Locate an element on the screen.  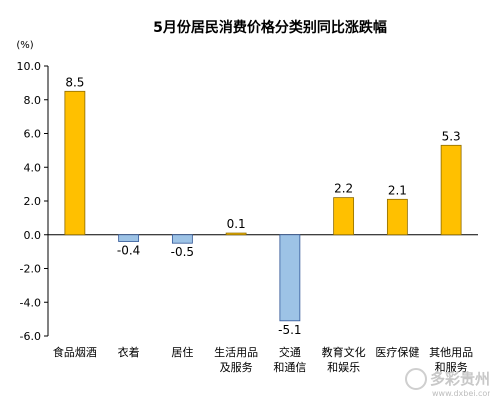
x-tick-label: 其他用品 is located at coordinates (451, 352).